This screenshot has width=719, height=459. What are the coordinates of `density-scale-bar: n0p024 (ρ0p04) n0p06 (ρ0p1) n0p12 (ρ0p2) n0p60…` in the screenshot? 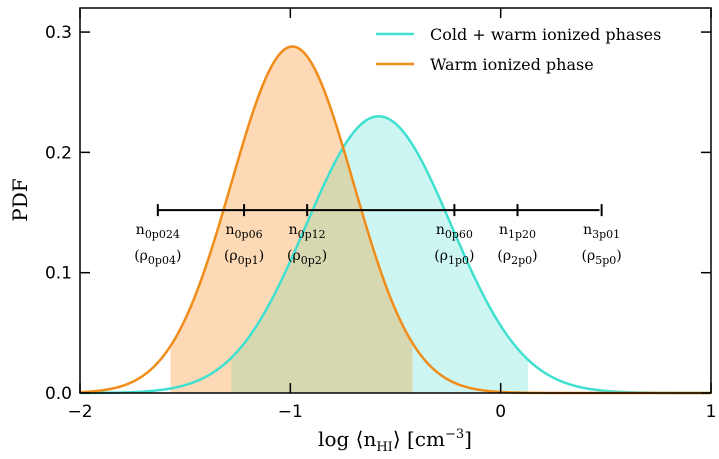 It's located at (378, 235).